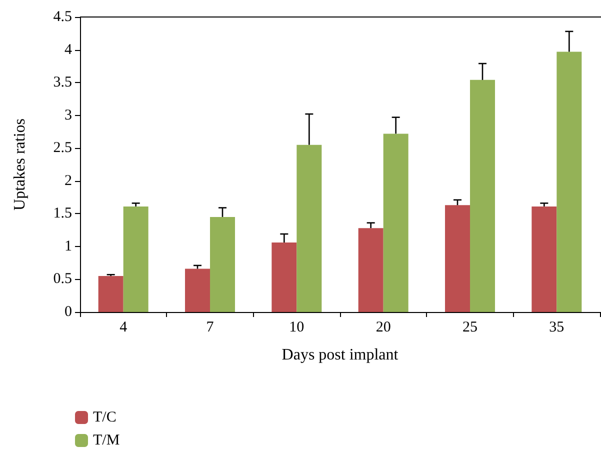  What do you see at coordinates (68, 50) in the screenshot?
I see `y-tick-label: 4` at bounding box center [68, 50].